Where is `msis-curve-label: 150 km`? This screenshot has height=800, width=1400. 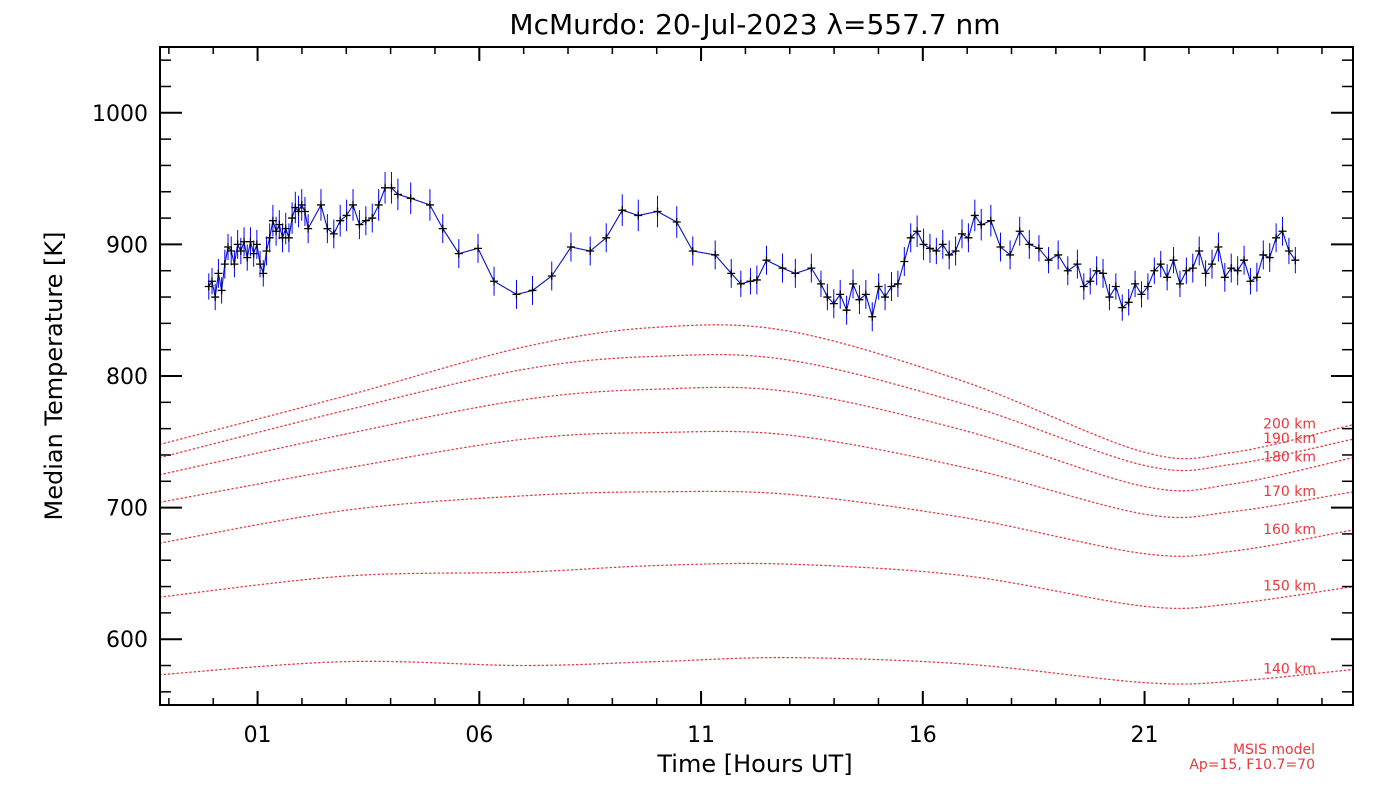
msis-curve-label: 150 km is located at coordinates (1289, 587).